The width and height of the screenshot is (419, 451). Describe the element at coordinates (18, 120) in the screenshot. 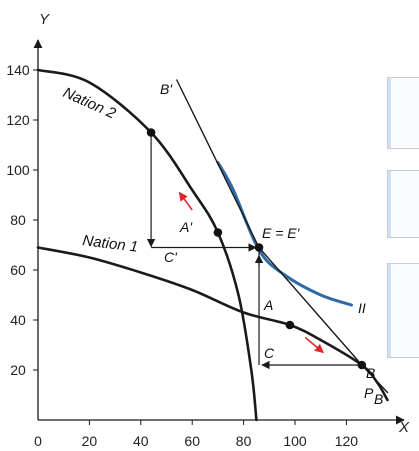

I see `y-tick-120: 120` at that location.